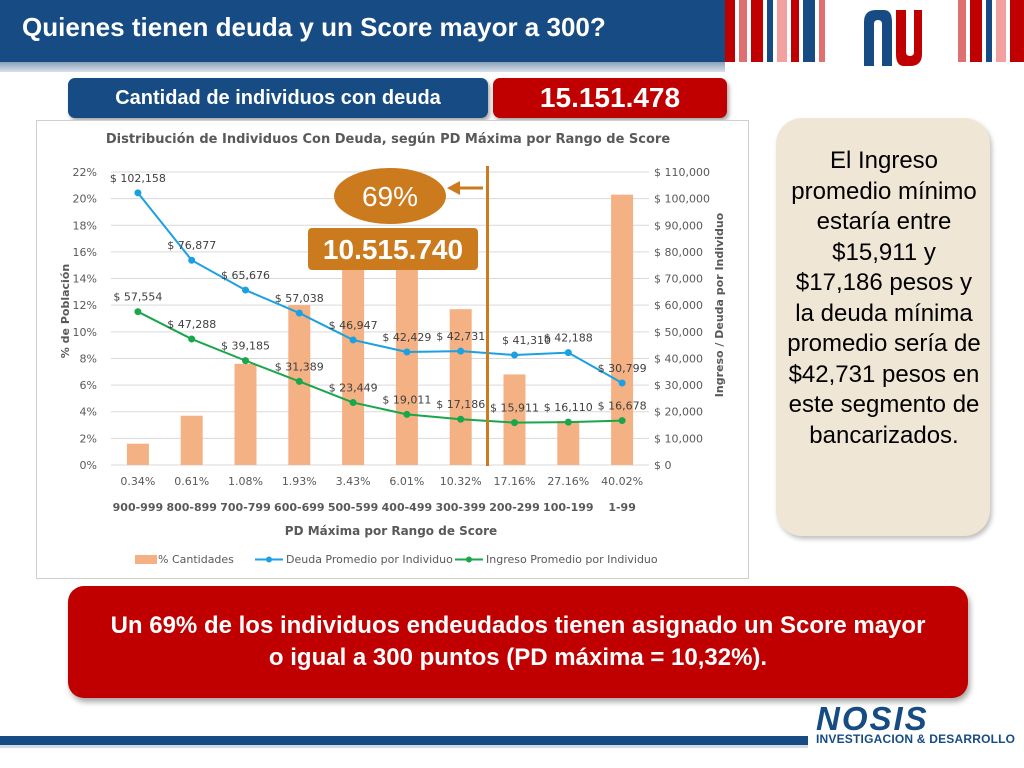 The image size is (1024, 768). I want to click on brand-logo-icon, so click(893, 38).